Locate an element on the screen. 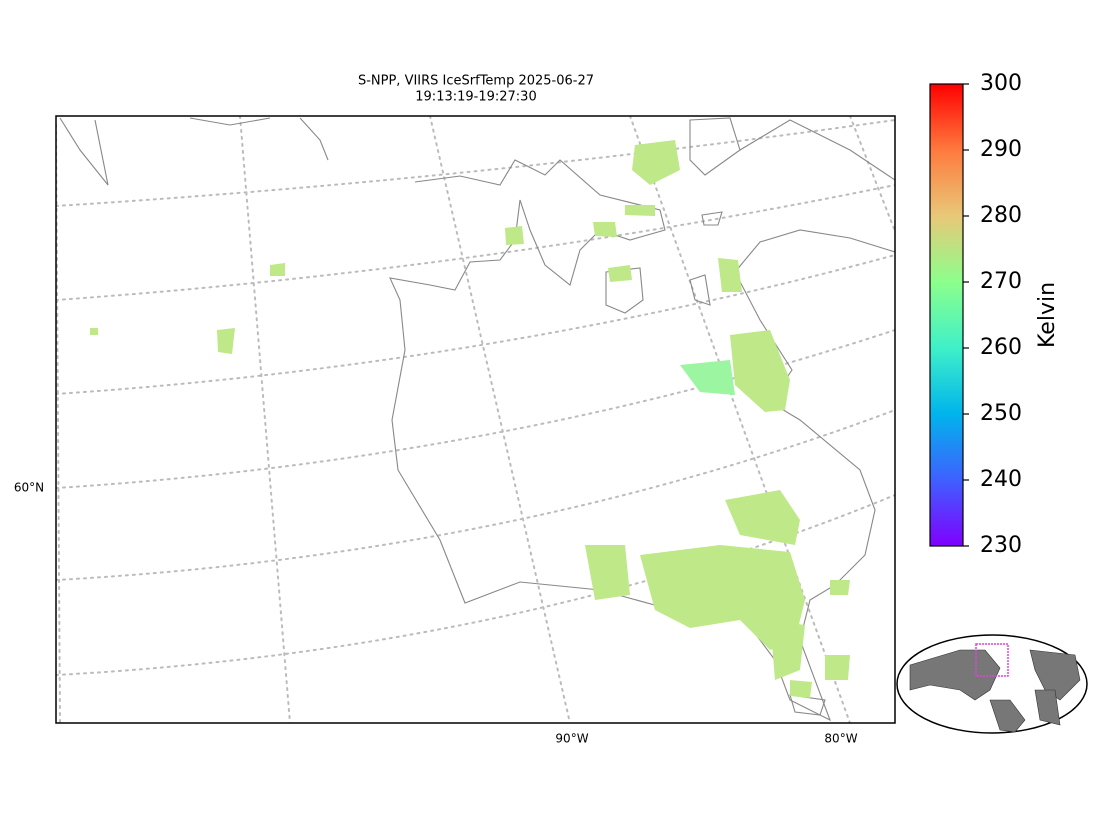  lon-label: 90°W is located at coordinates (571, 739).